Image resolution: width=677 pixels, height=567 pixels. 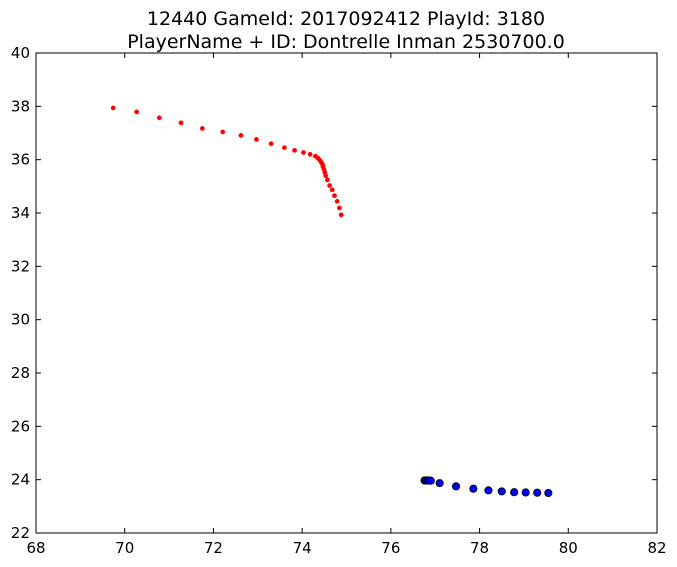 What do you see at coordinates (479, 548) in the screenshot?
I see `x-tick-label: 78` at bounding box center [479, 548].